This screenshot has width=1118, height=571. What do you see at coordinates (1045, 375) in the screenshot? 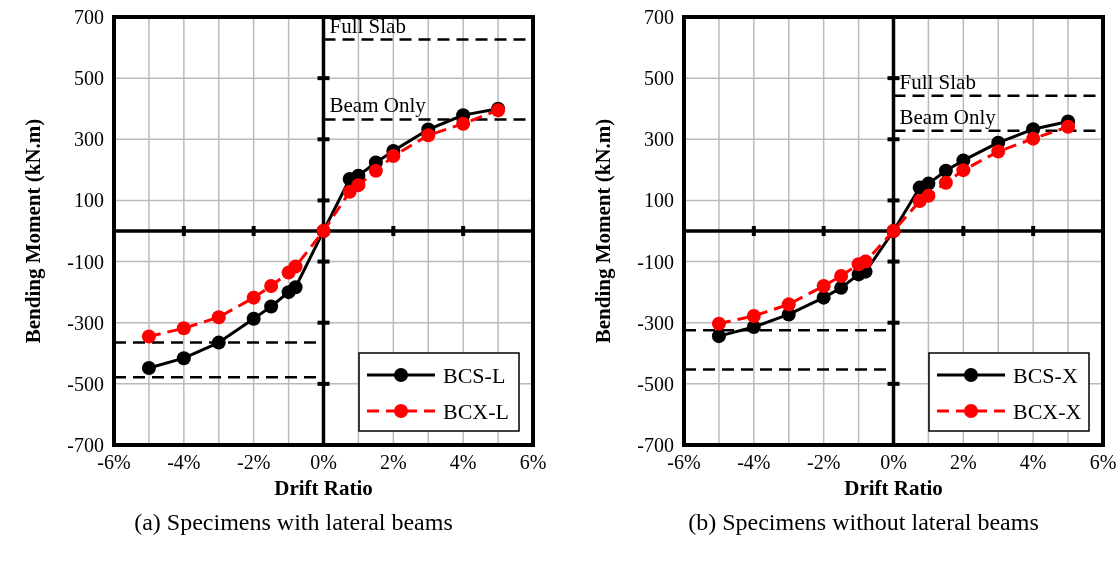
I see `legend-label: BCS-X` at bounding box center [1045, 375].